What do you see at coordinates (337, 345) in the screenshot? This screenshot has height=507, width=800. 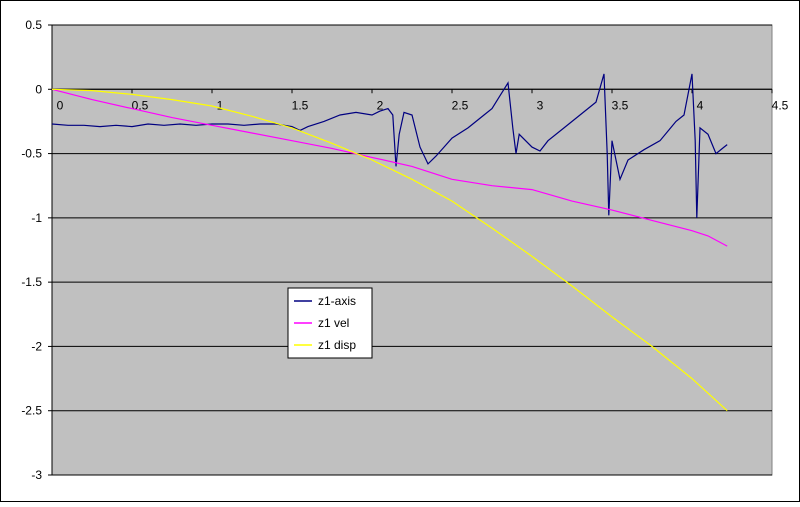 I see `legend-label: z1 disp` at bounding box center [337, 345].